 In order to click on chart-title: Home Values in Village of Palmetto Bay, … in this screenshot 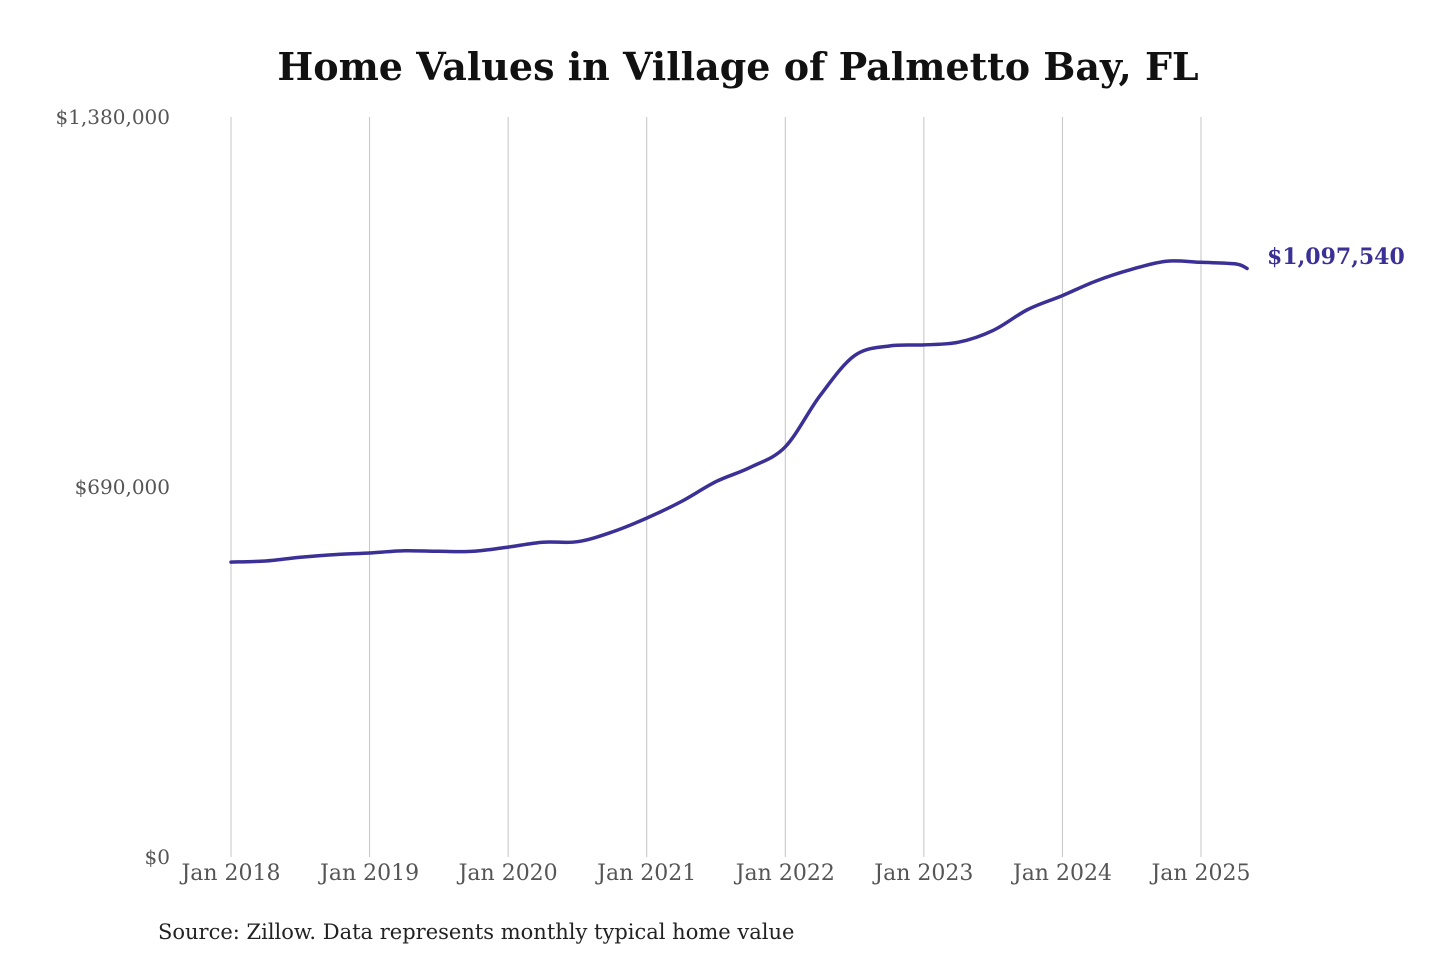, I will do `click(737, 66)`.